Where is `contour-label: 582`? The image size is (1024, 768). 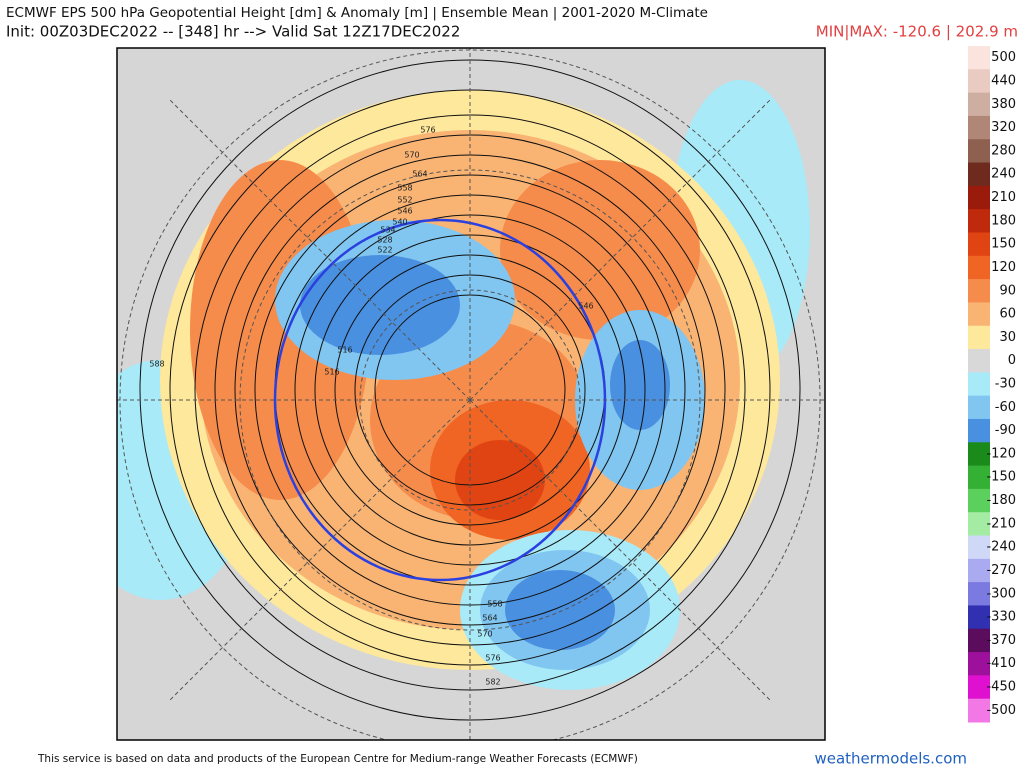
contour-label: 582 is located at coordinates (492, 682).